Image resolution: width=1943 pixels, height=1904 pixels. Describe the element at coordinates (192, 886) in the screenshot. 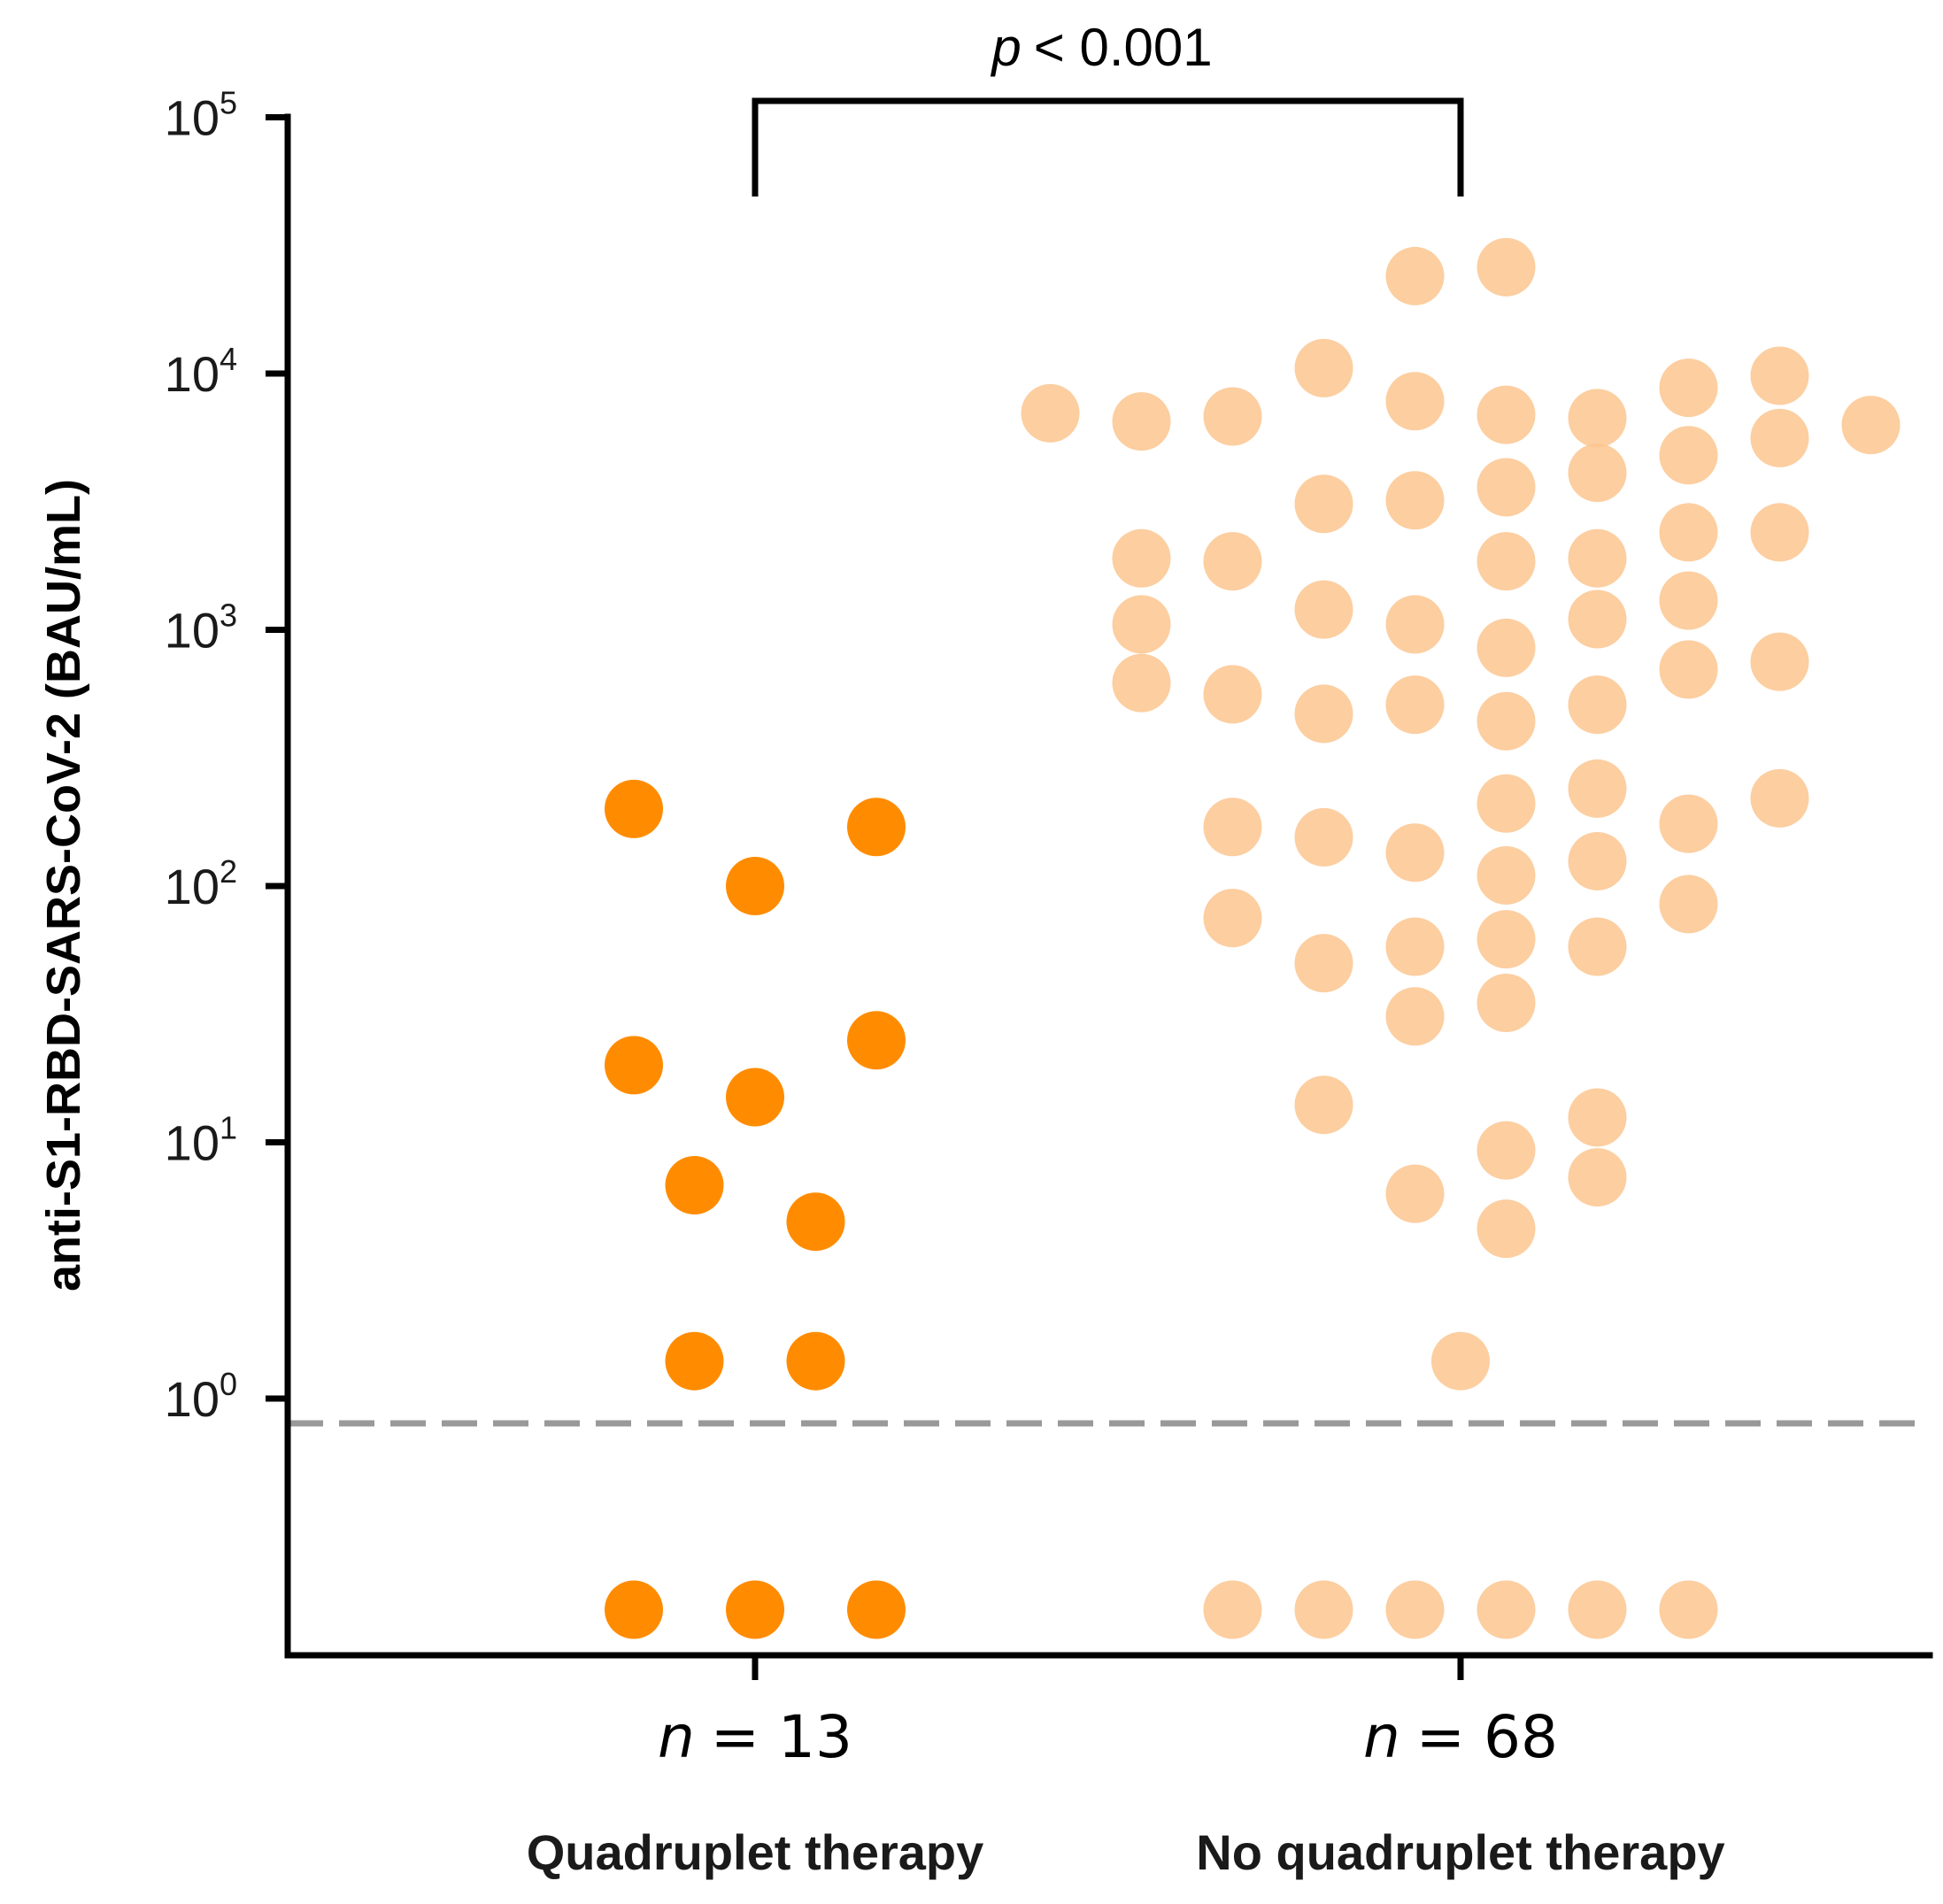

I see `y-tick-base-2: 10` at that location.